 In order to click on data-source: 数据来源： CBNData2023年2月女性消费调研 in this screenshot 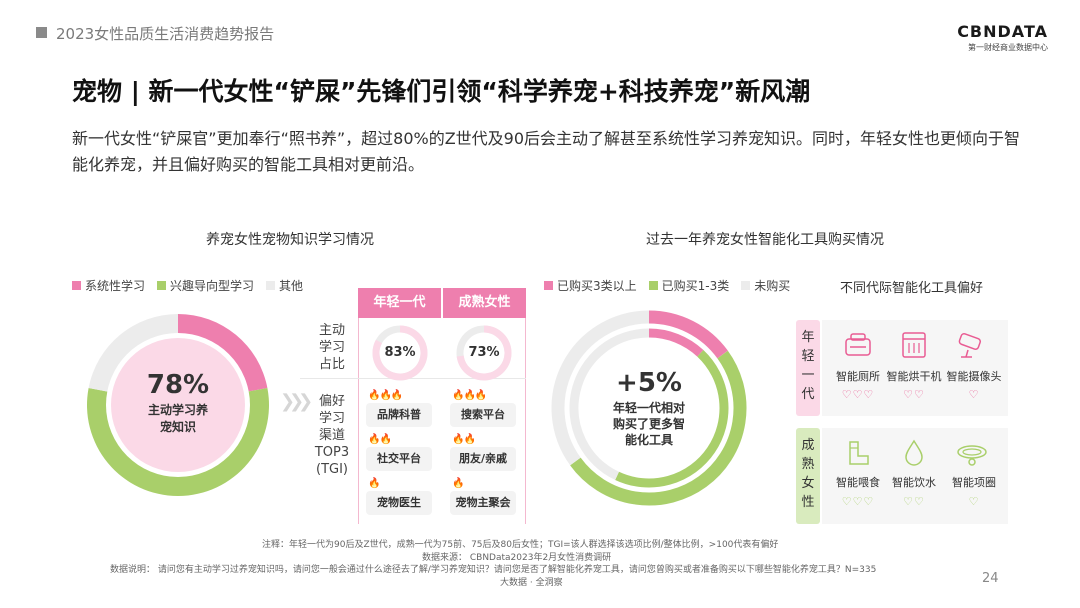, I will do `click(517, 558)`.